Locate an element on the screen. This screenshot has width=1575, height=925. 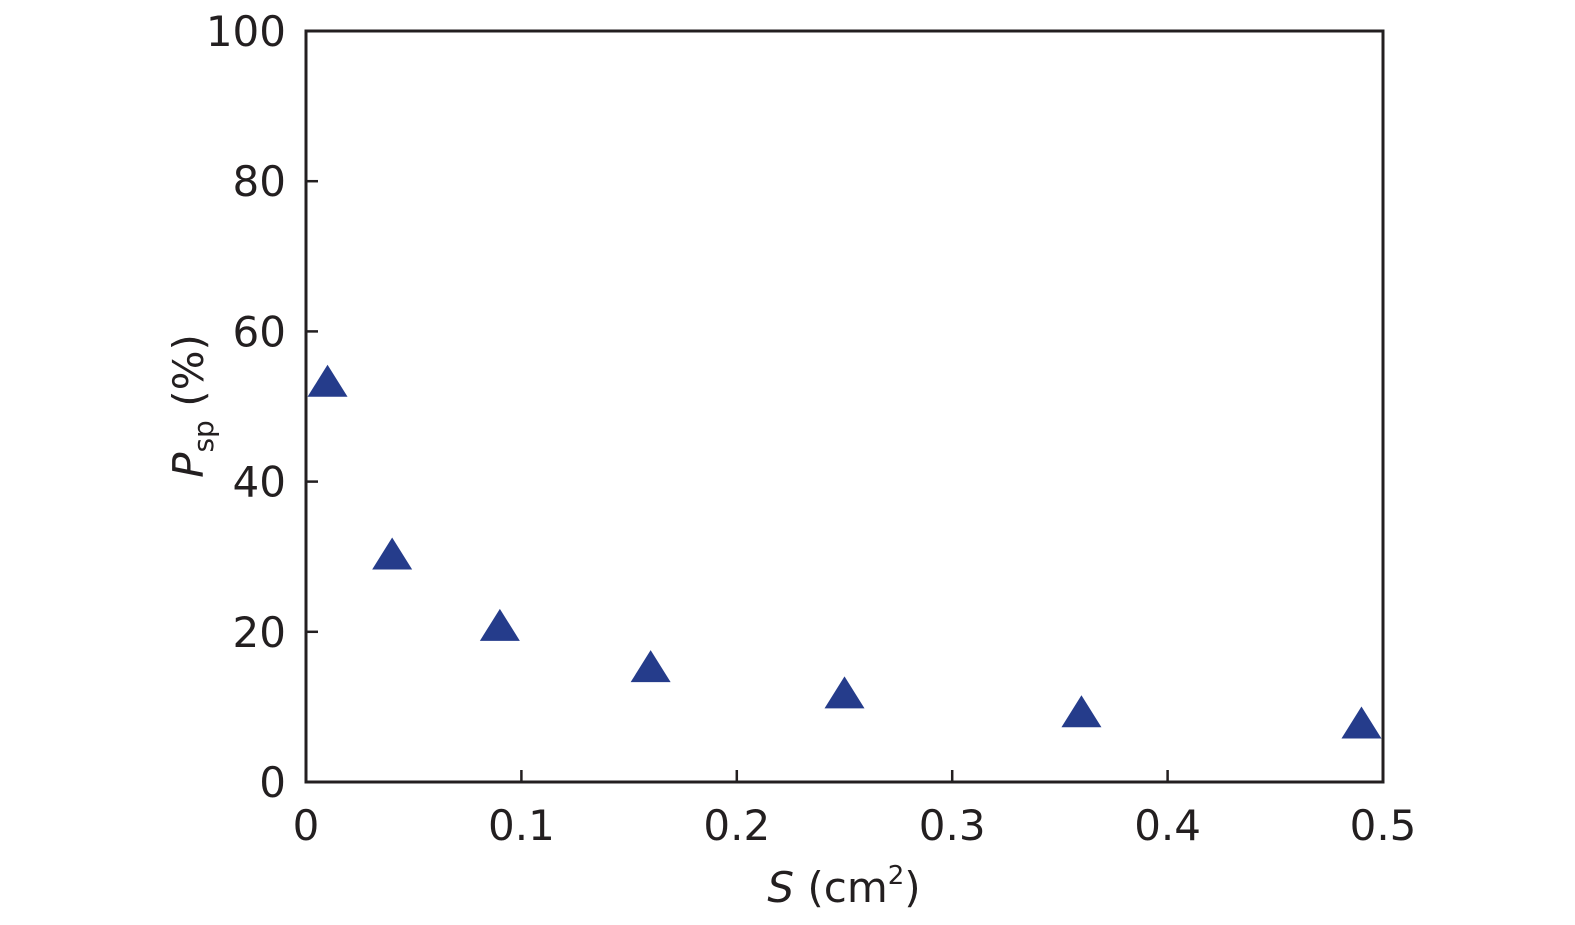
y-axis: 0 20 40 60 80 100 is located at coordinates (262, 407).